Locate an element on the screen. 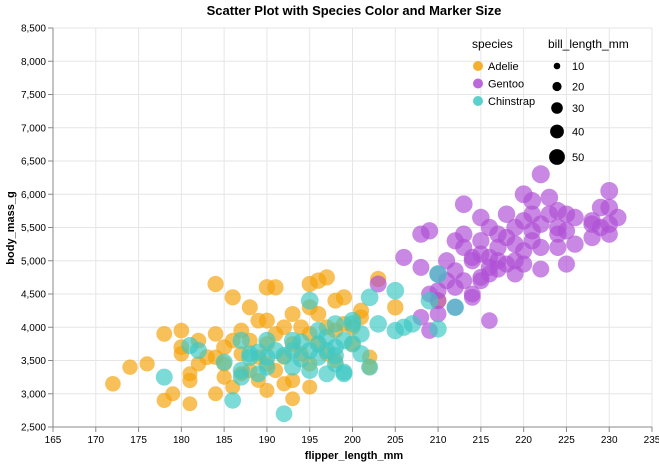  size-legend-label: 10 is located at coordinates (578, 67).